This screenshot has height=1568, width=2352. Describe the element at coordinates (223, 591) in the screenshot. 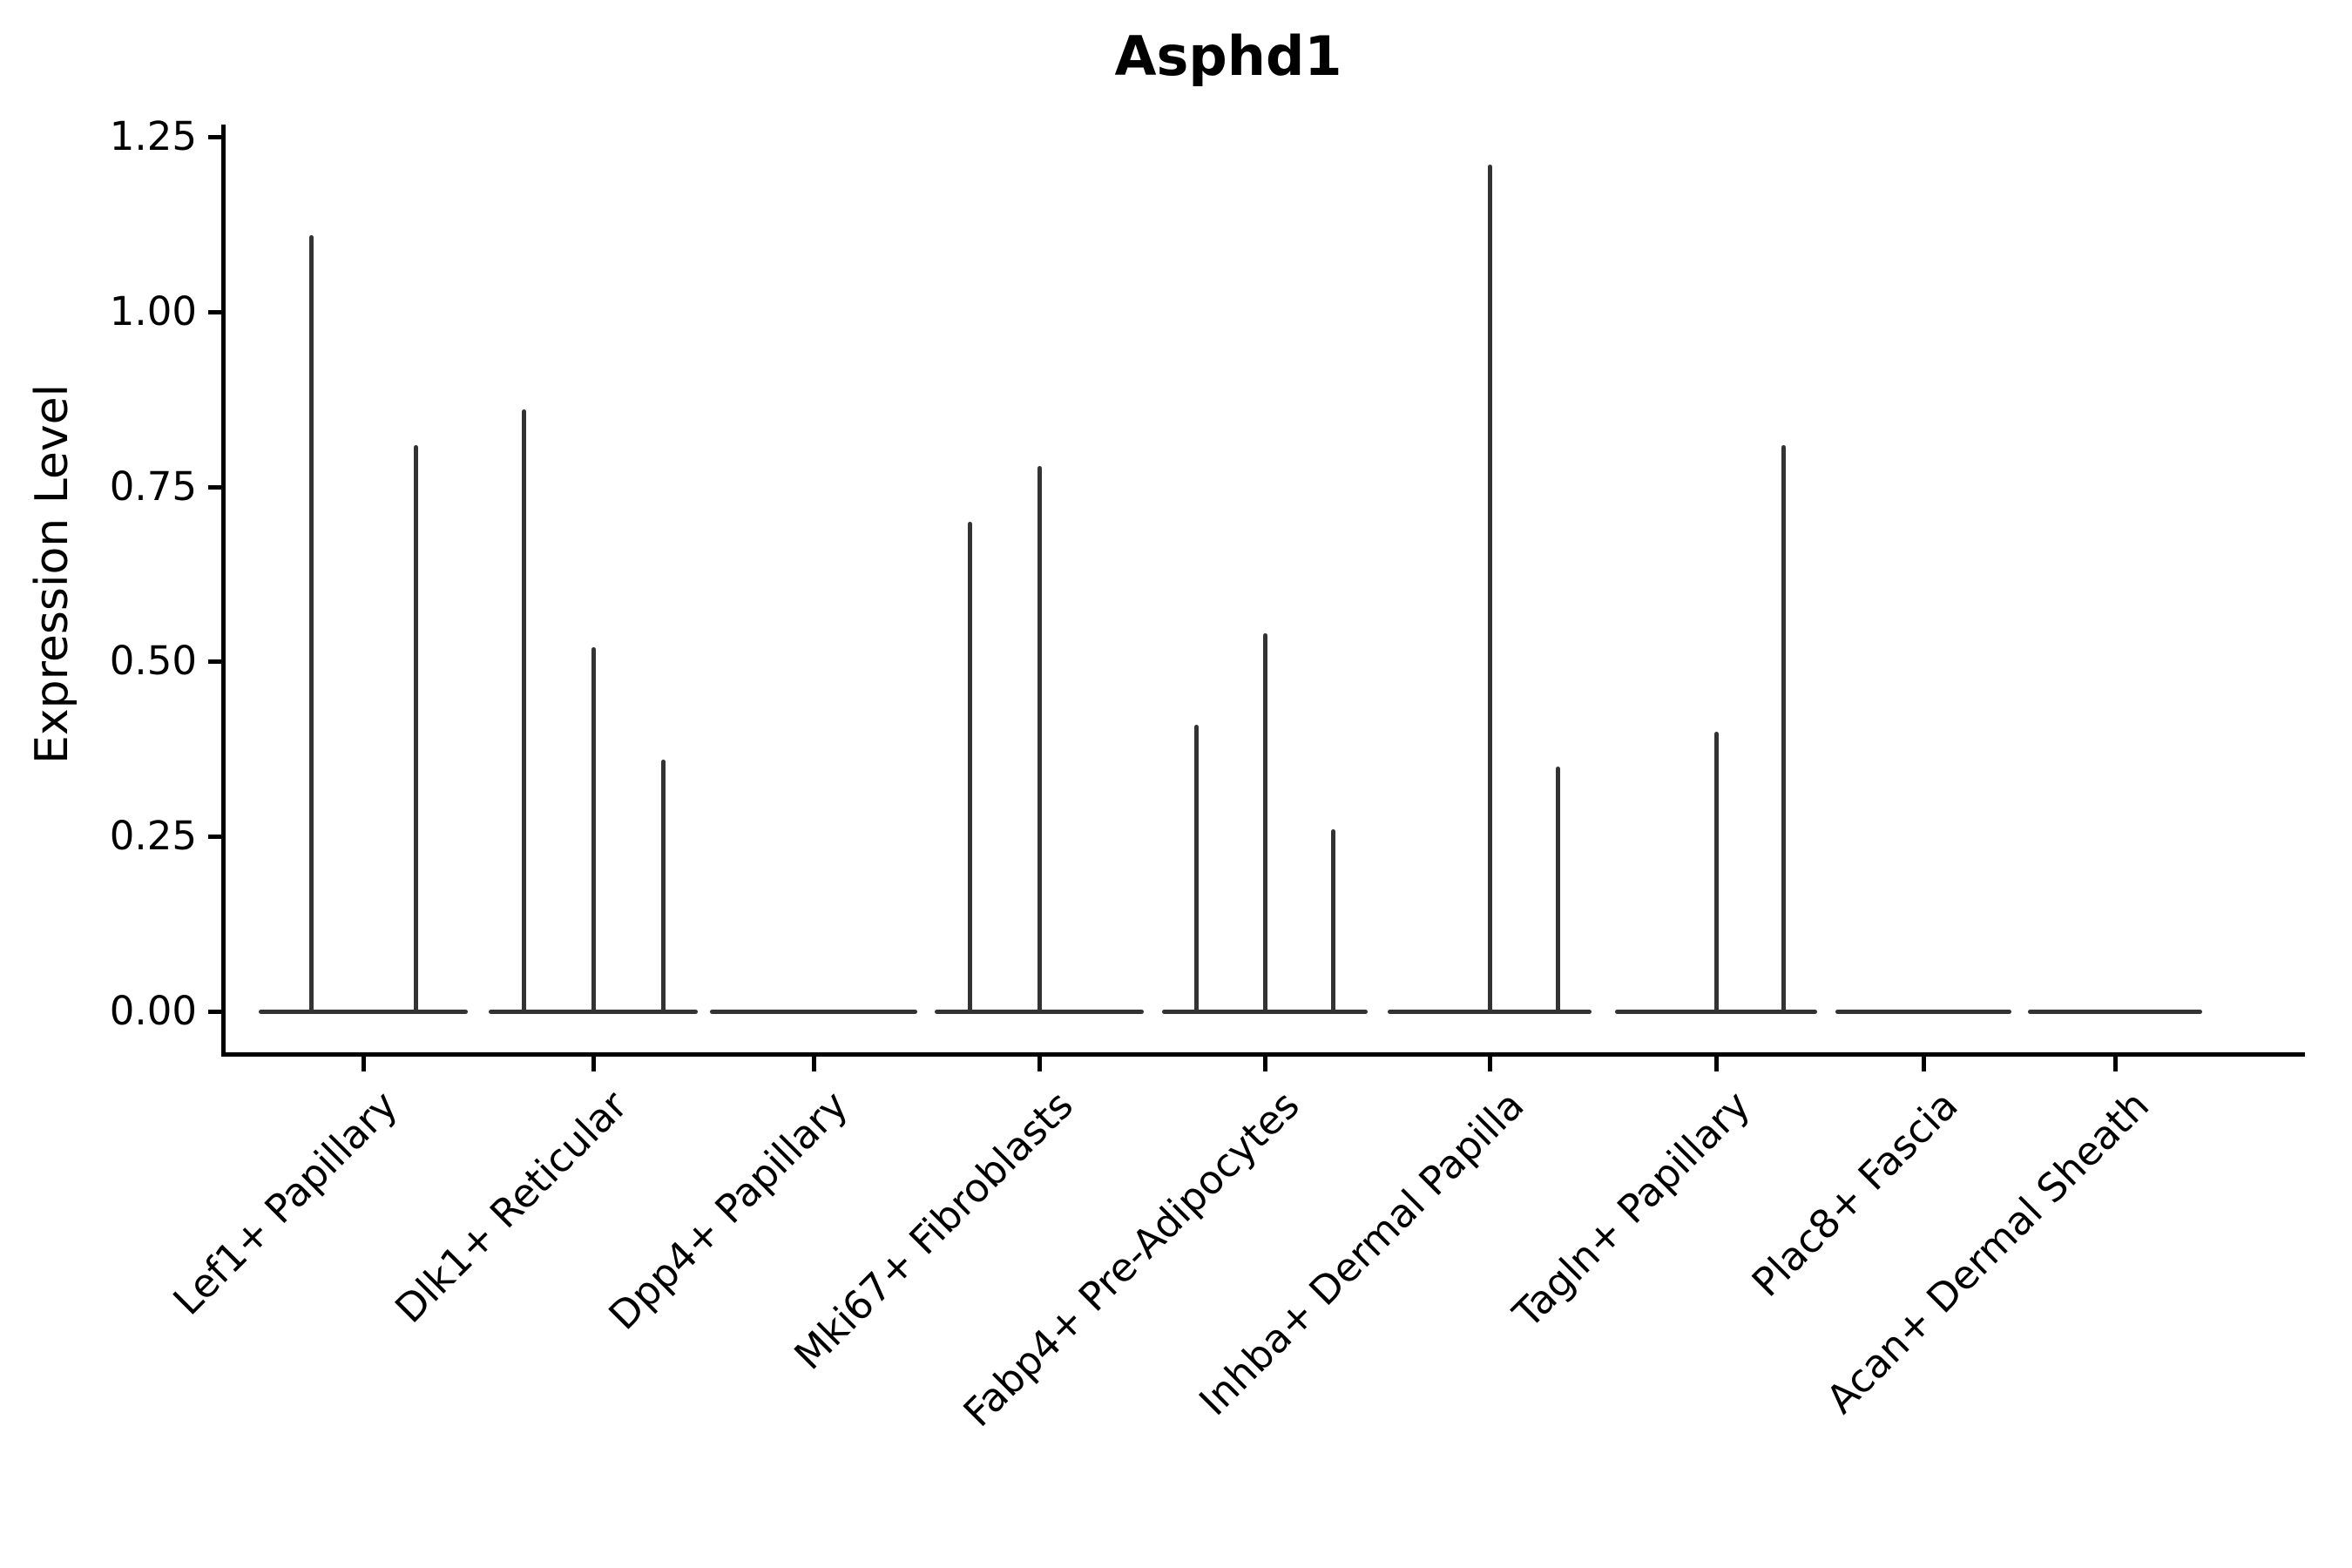

I see `y-axis-spine` at that location.